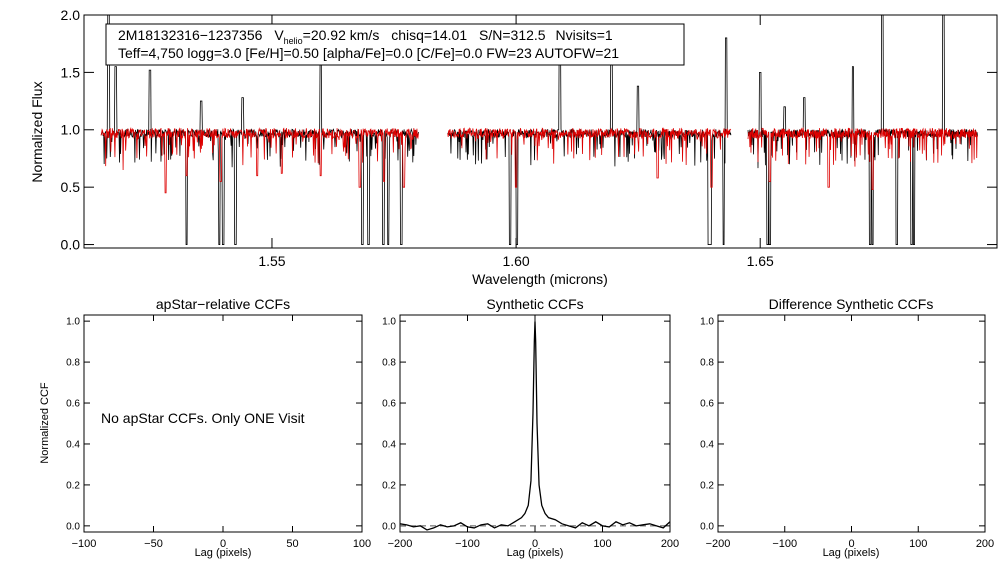 The width and height of the screenshot is (1008, 576). Describe the element at coordinates (540, 279) in the screenshot. I see `spectrum-x-axis-label: Wavelength (microns)` at that location.